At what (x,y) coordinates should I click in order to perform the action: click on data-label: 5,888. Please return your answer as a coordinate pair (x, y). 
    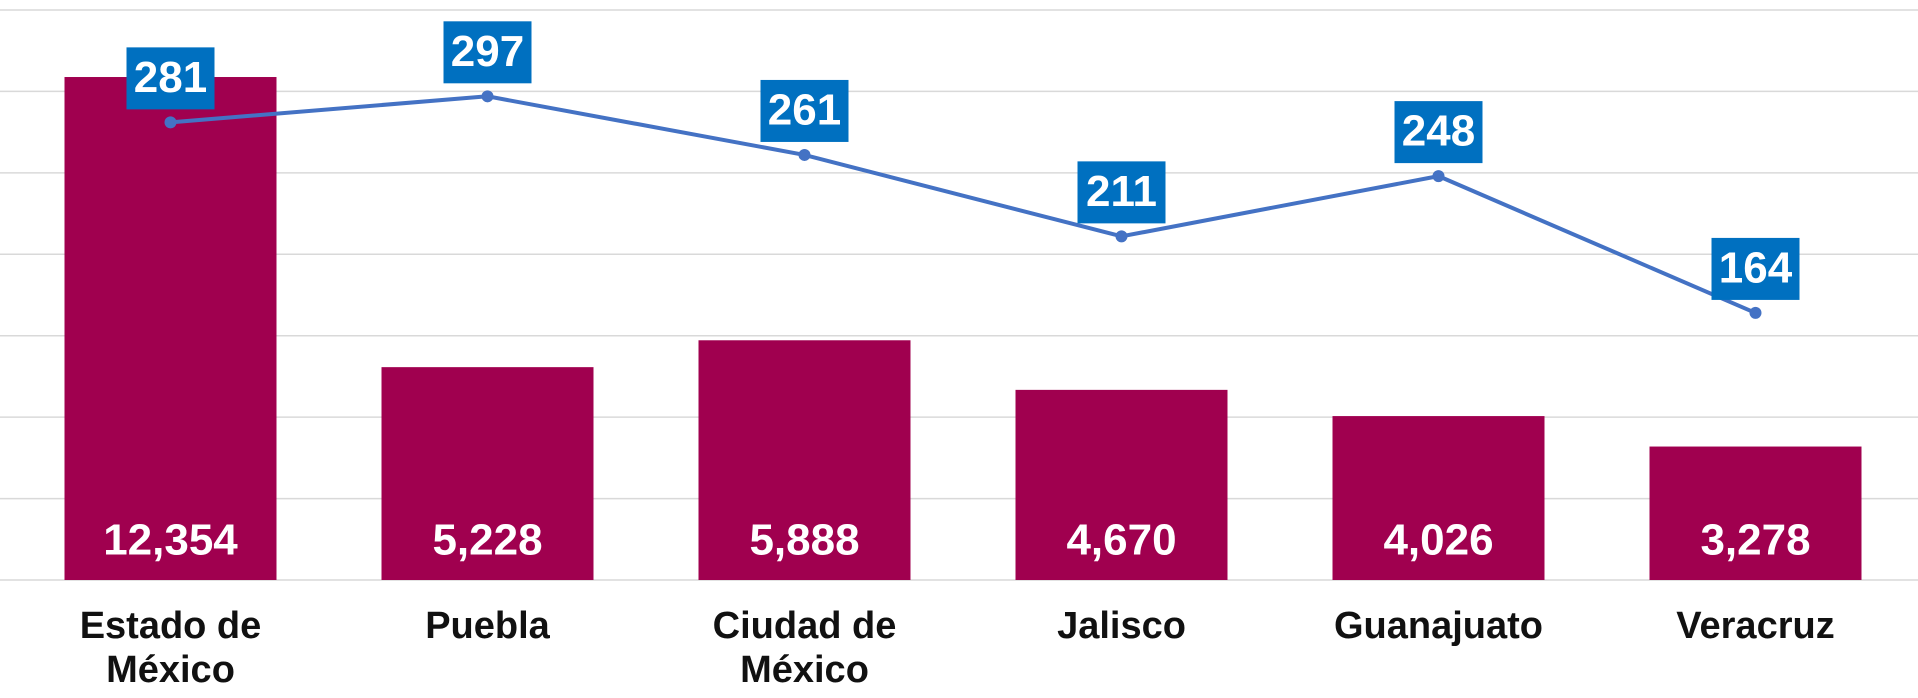
    Looking at the image, I should click on (804, 540).